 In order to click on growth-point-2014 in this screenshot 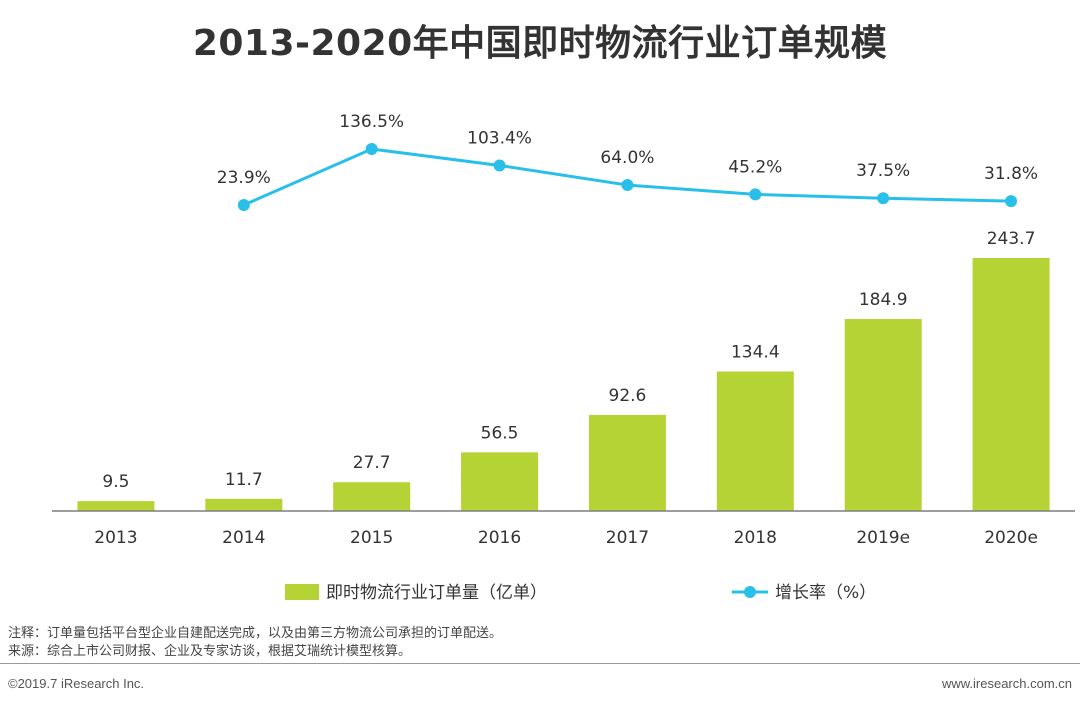, I will do `click(243, 205)`.